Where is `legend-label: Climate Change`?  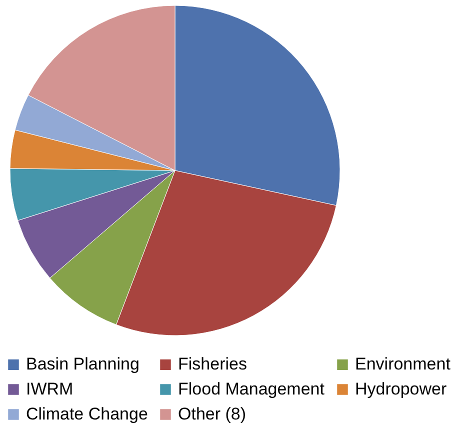
legend-label: Climate Change is located at coordinates (87, 414).